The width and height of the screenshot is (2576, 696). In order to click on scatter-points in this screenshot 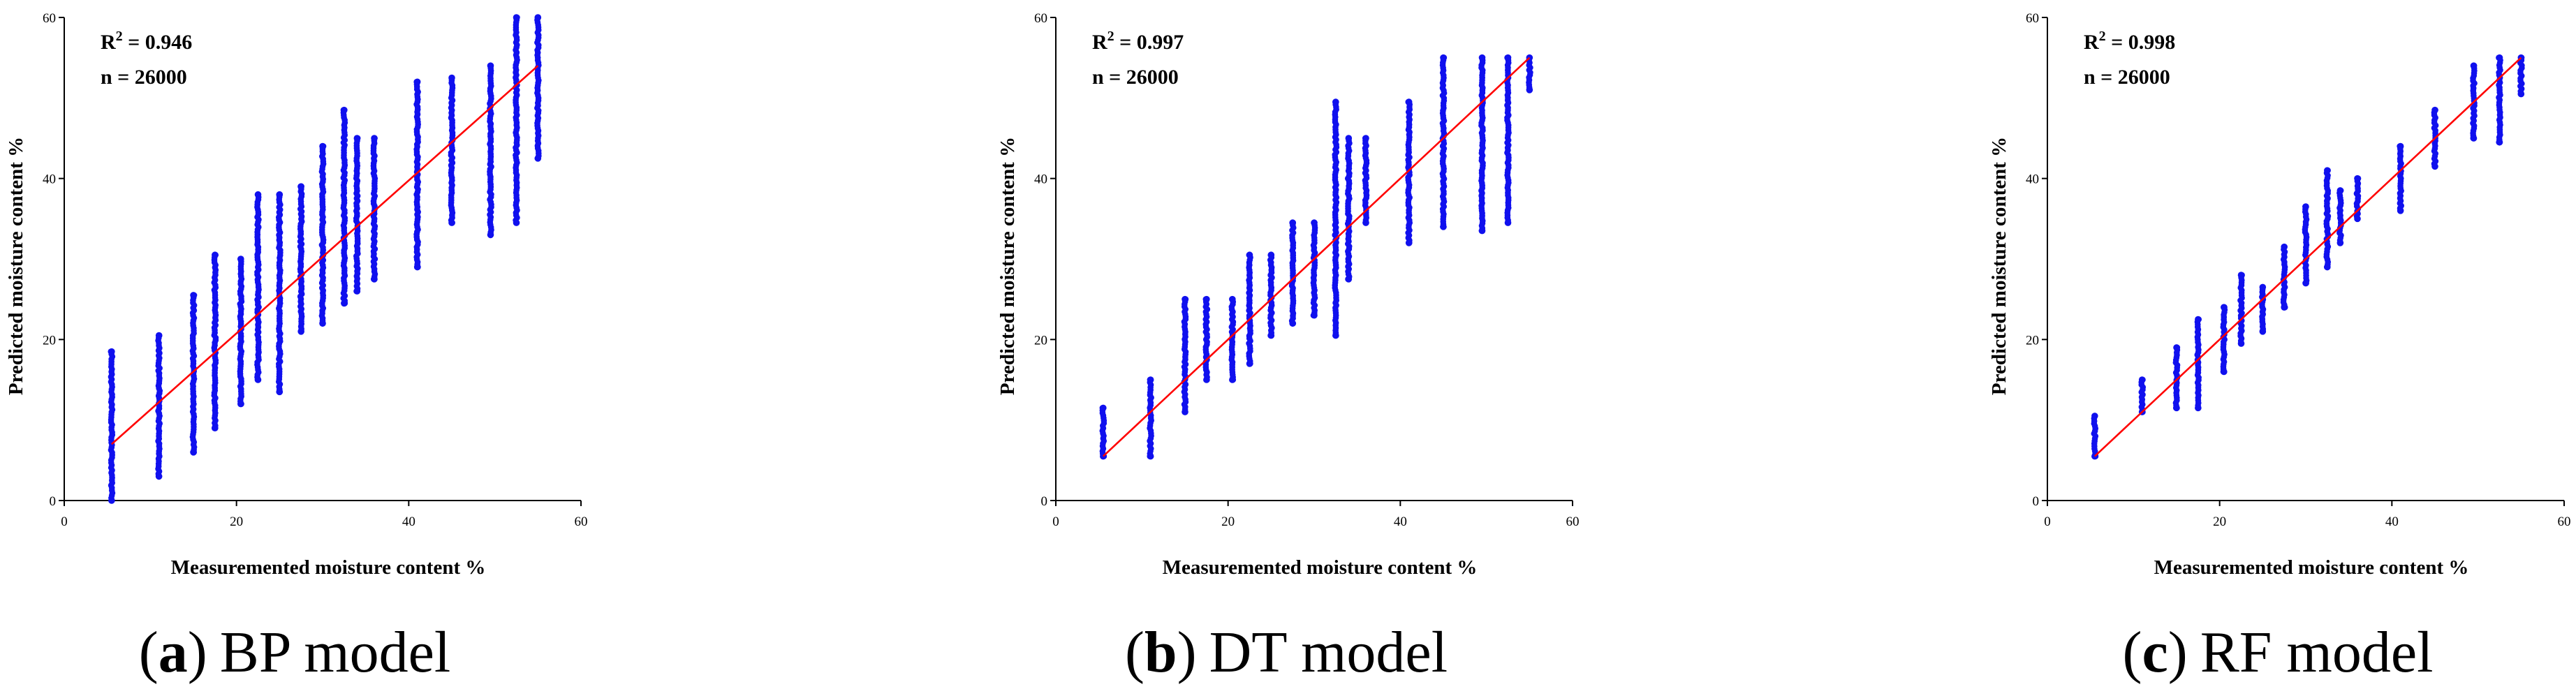, I will do `click(325, 259)`.